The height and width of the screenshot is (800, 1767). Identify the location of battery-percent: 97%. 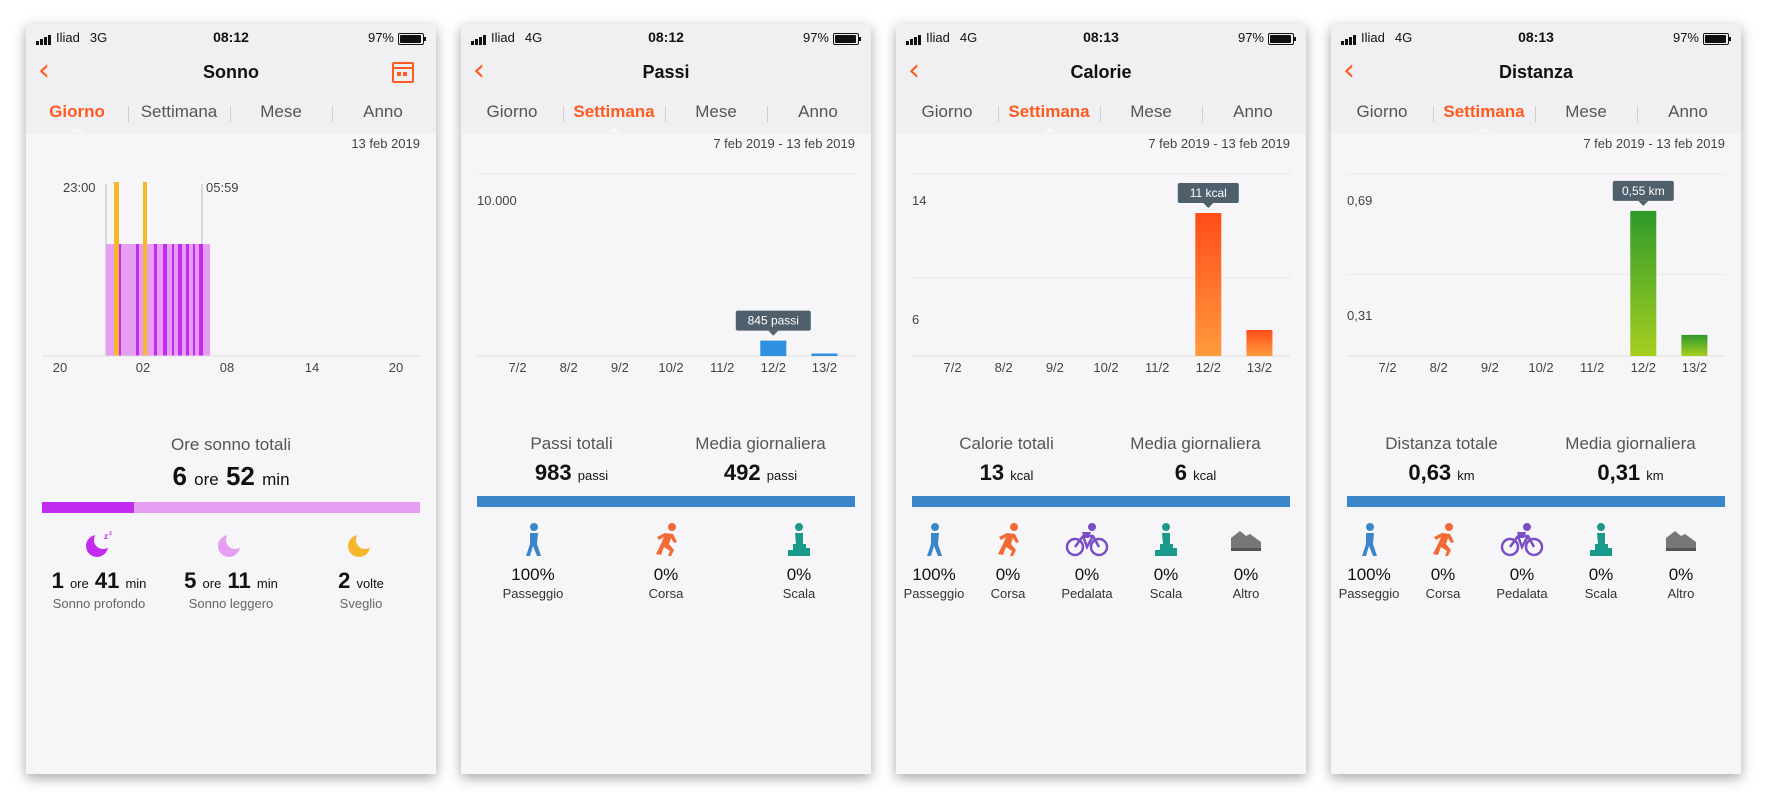
(380, 37).